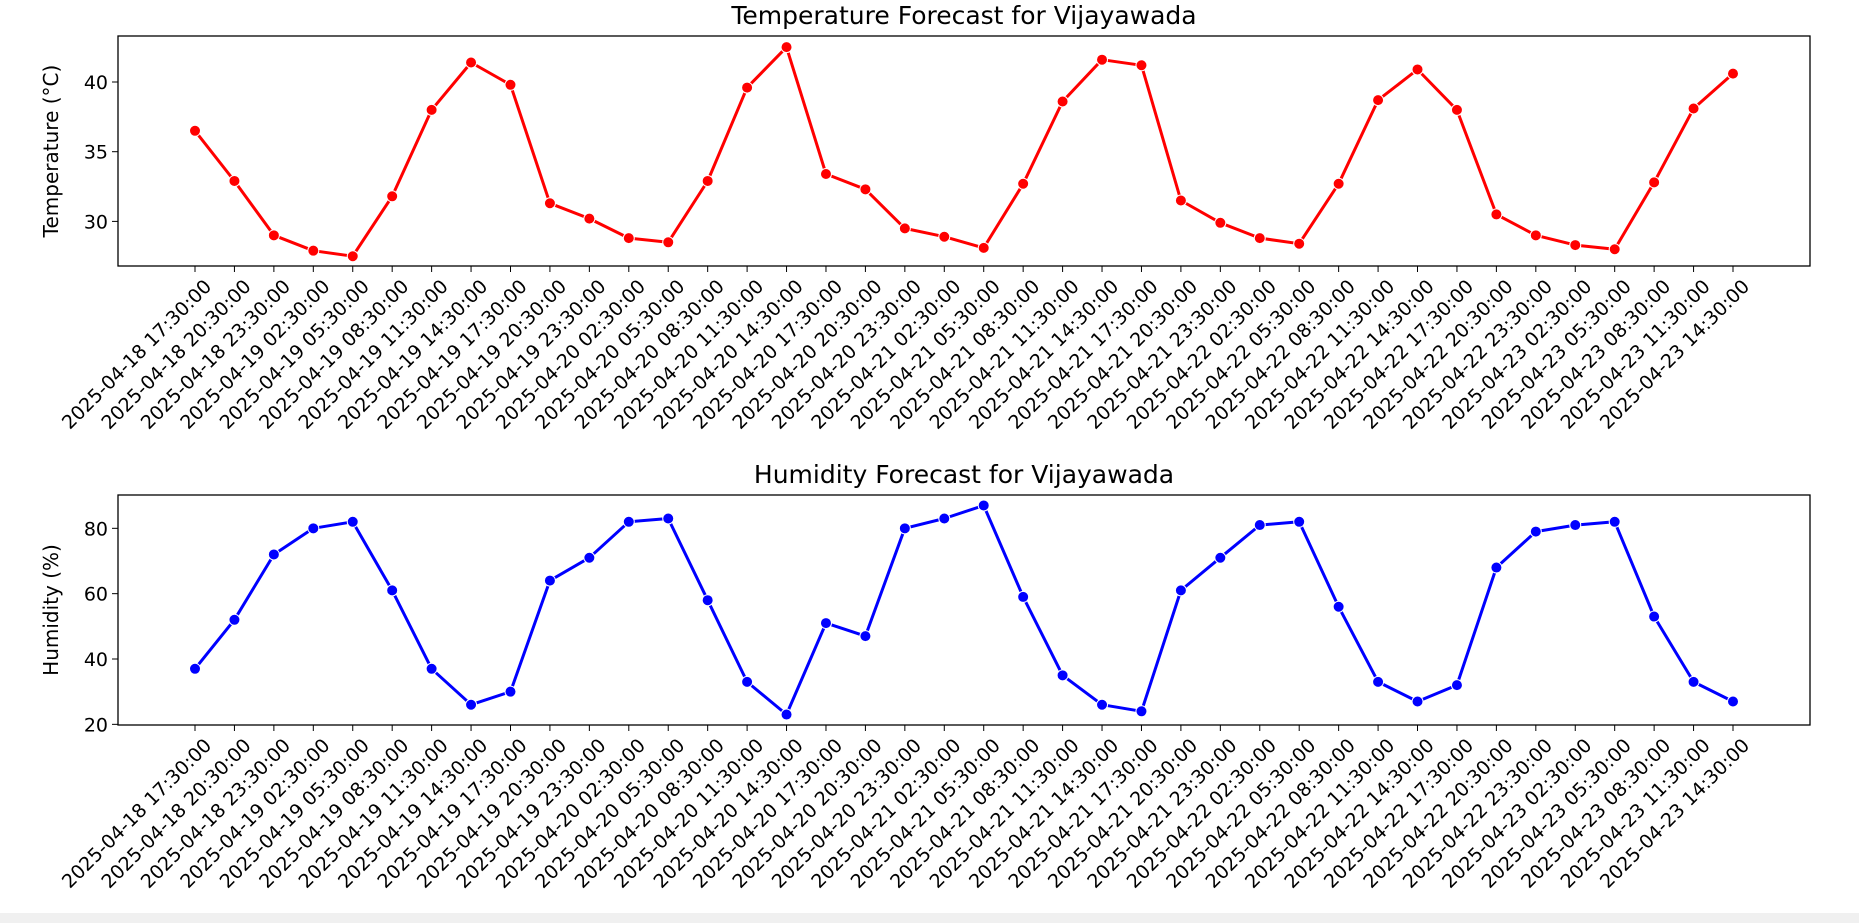 The image size is (1859, 923). Describe the element at coordinates (96, 660) in the screenshot. I see `humidity-y-tick-label: 40` at that location.